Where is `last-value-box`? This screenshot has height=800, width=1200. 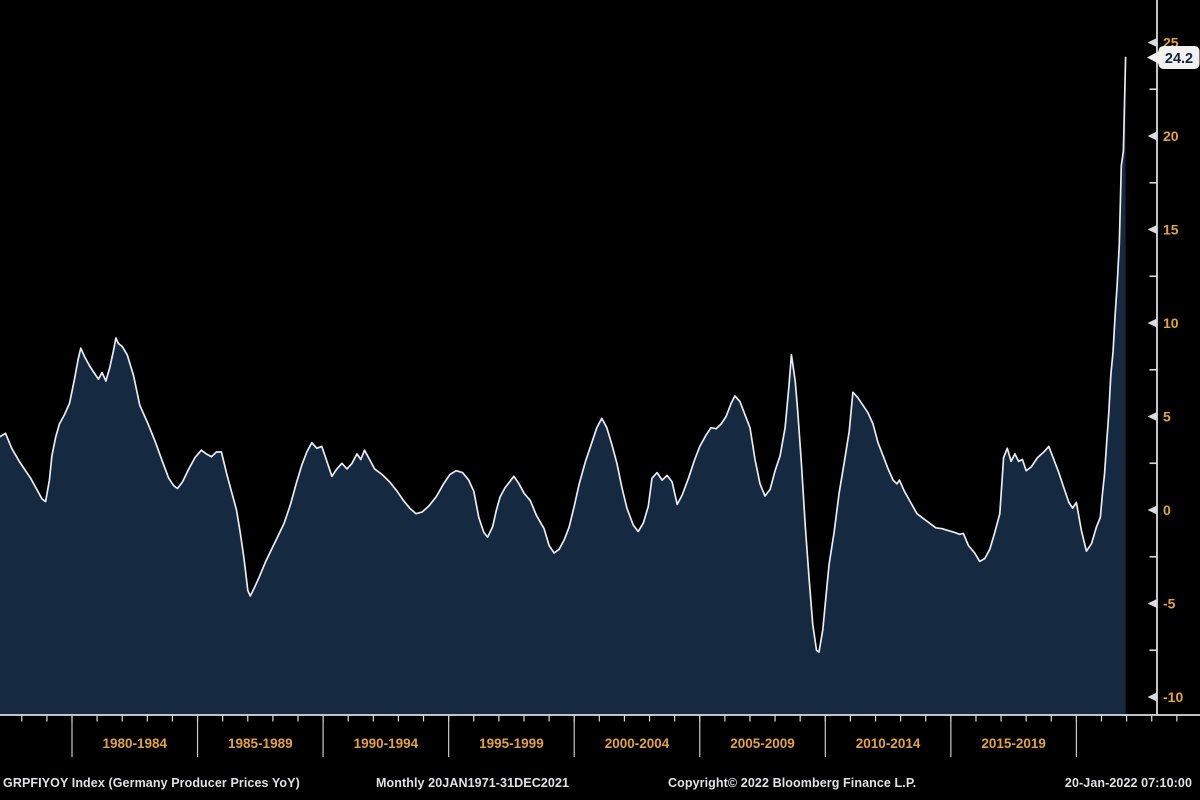 last-value-box is located at coordinates (1179, 57).